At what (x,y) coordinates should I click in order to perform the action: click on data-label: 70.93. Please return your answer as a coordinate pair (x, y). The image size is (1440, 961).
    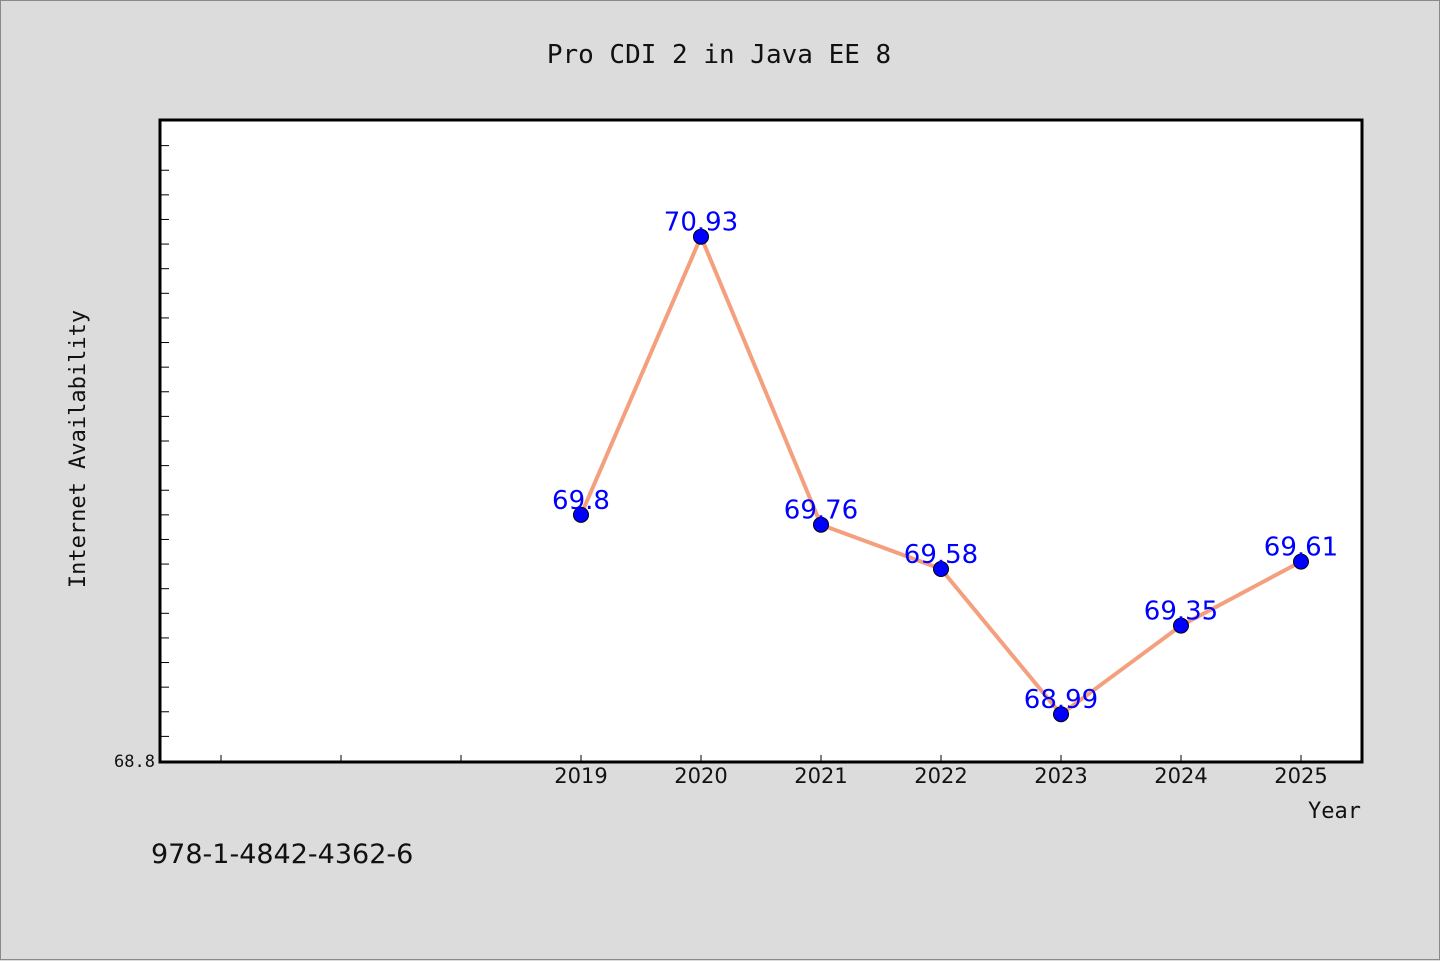
    Looking at the image, I should click on (701, 223).